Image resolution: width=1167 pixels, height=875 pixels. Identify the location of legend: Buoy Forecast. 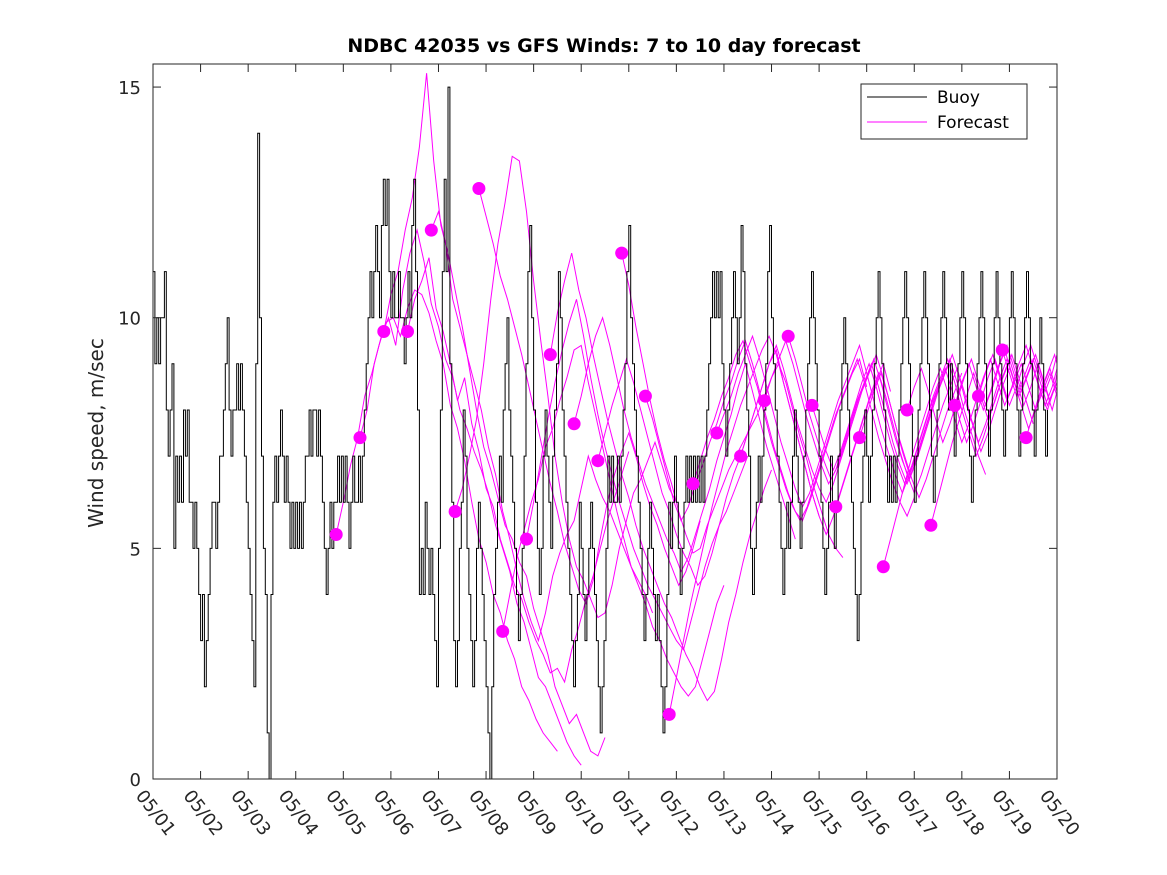
(944, 111).